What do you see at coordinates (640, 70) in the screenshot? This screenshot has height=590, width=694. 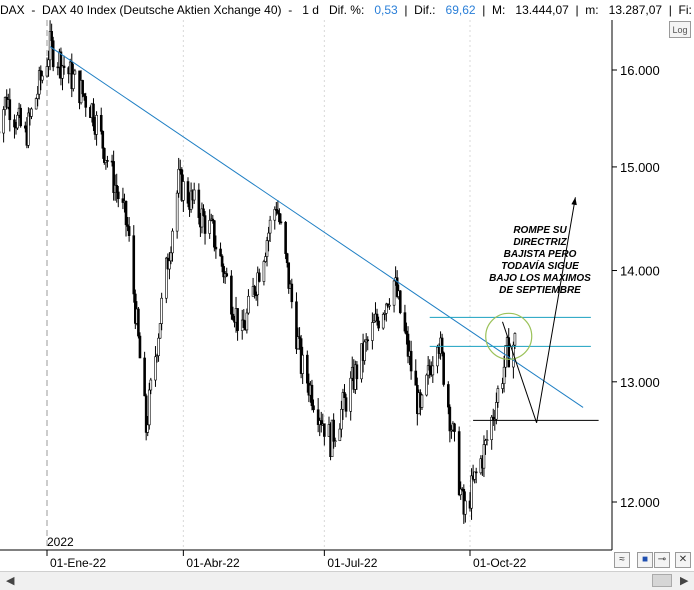 I see `y-tick-label: 16.000` at bounding box center [640, 70].